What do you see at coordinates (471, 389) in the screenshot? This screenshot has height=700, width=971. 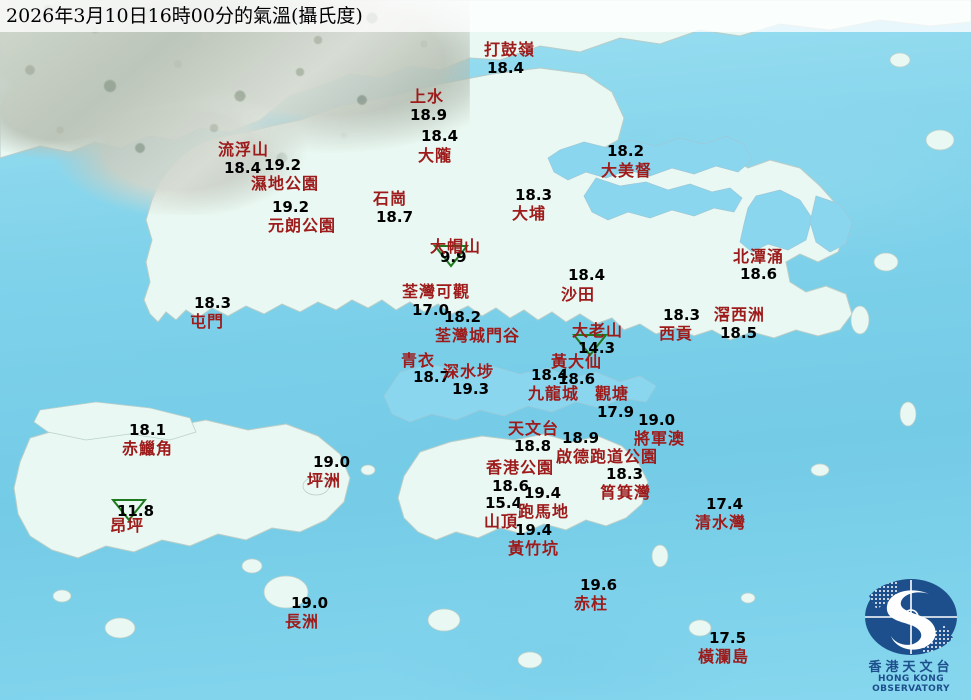 I see `station-value: 19.3` at bounding box center [471, 389].